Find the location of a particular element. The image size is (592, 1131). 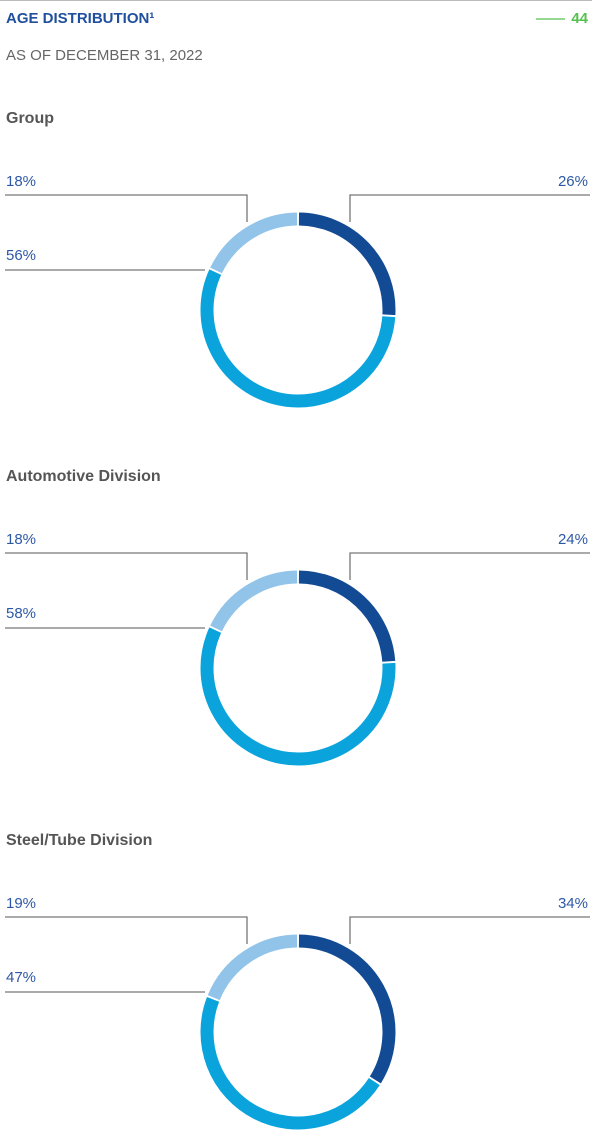

value-label: 34% is located at coordinates (573, 903).